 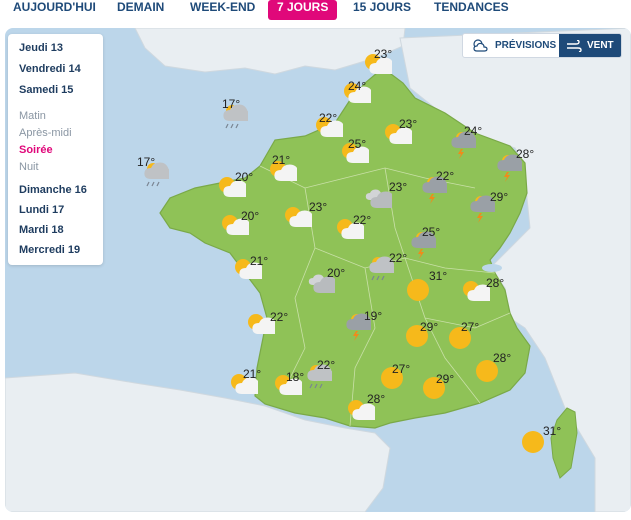 I want to click on map-mode-toggle: PRÉVISIONS VENT, so click(x=542, y=45).